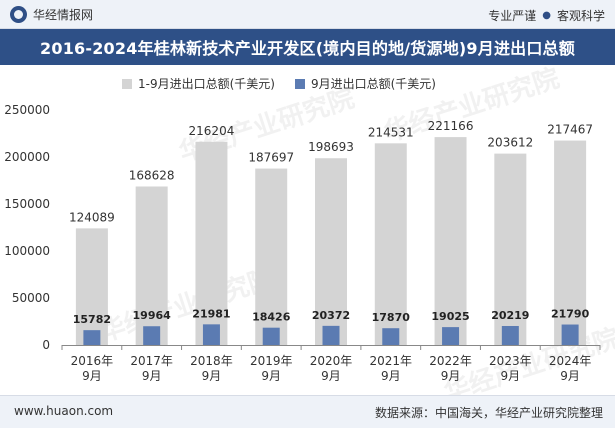 This screenshot has width=615, height=428. I want to click on slogan: 专业严谨 ● 客观科学, so click(546, 15).